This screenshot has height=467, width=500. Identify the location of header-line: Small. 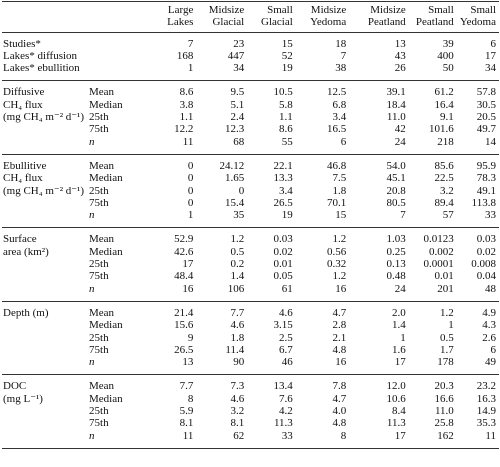
(483, 10).